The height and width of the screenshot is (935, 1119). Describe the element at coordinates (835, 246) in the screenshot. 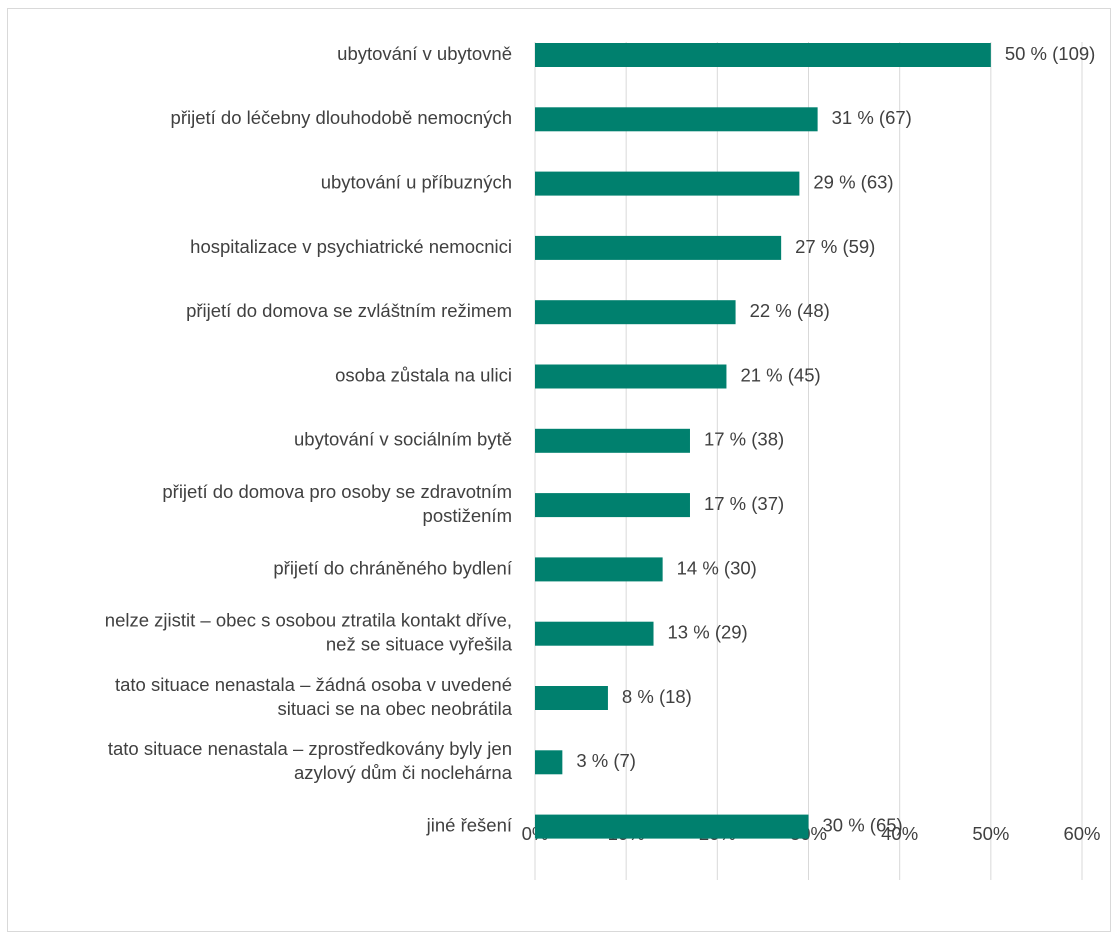

I see `data-label: 27 % (59)` at that location.